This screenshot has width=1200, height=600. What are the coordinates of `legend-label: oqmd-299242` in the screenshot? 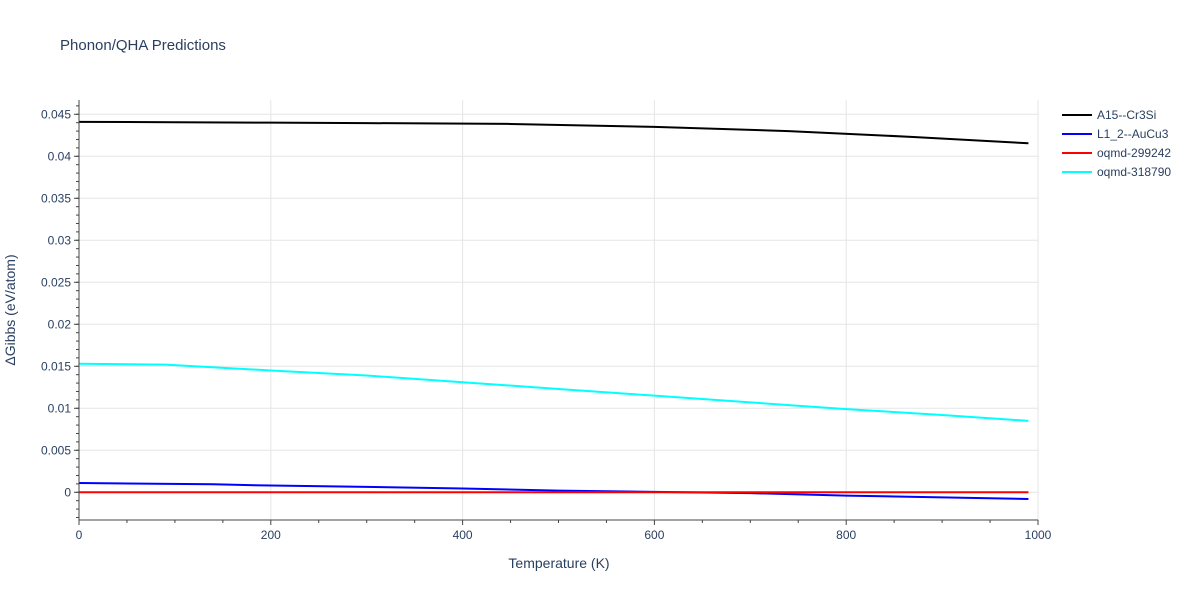 It's located at (1134, 153).